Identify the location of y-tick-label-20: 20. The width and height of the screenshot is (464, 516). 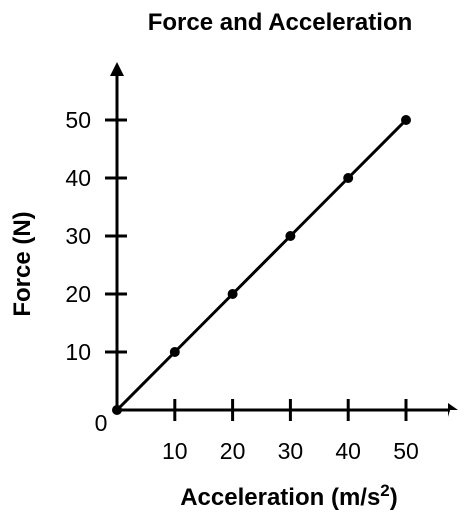
(78, 294).